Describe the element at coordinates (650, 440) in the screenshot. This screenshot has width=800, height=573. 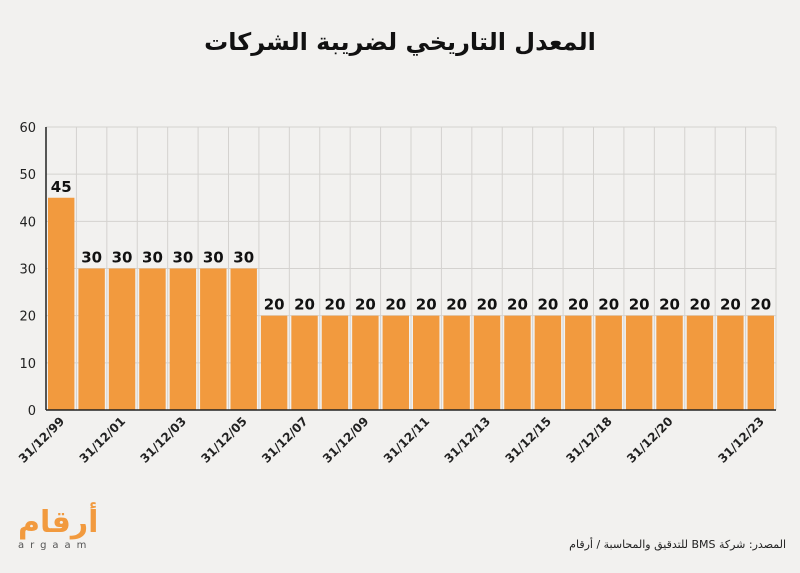
I see `x-tick-label: 31/12/20` at that location.